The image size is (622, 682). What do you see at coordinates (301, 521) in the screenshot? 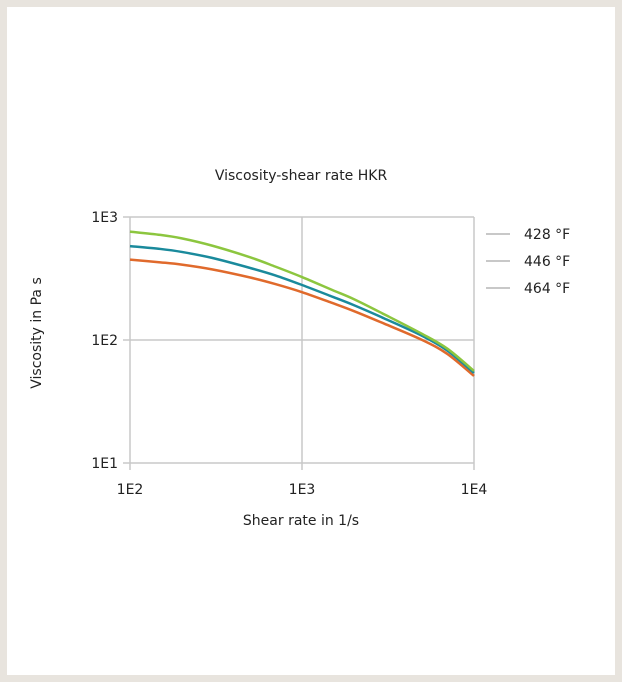
I see `x-axis-label: Shear rate in 1/s` at bounding box center [301, 521].